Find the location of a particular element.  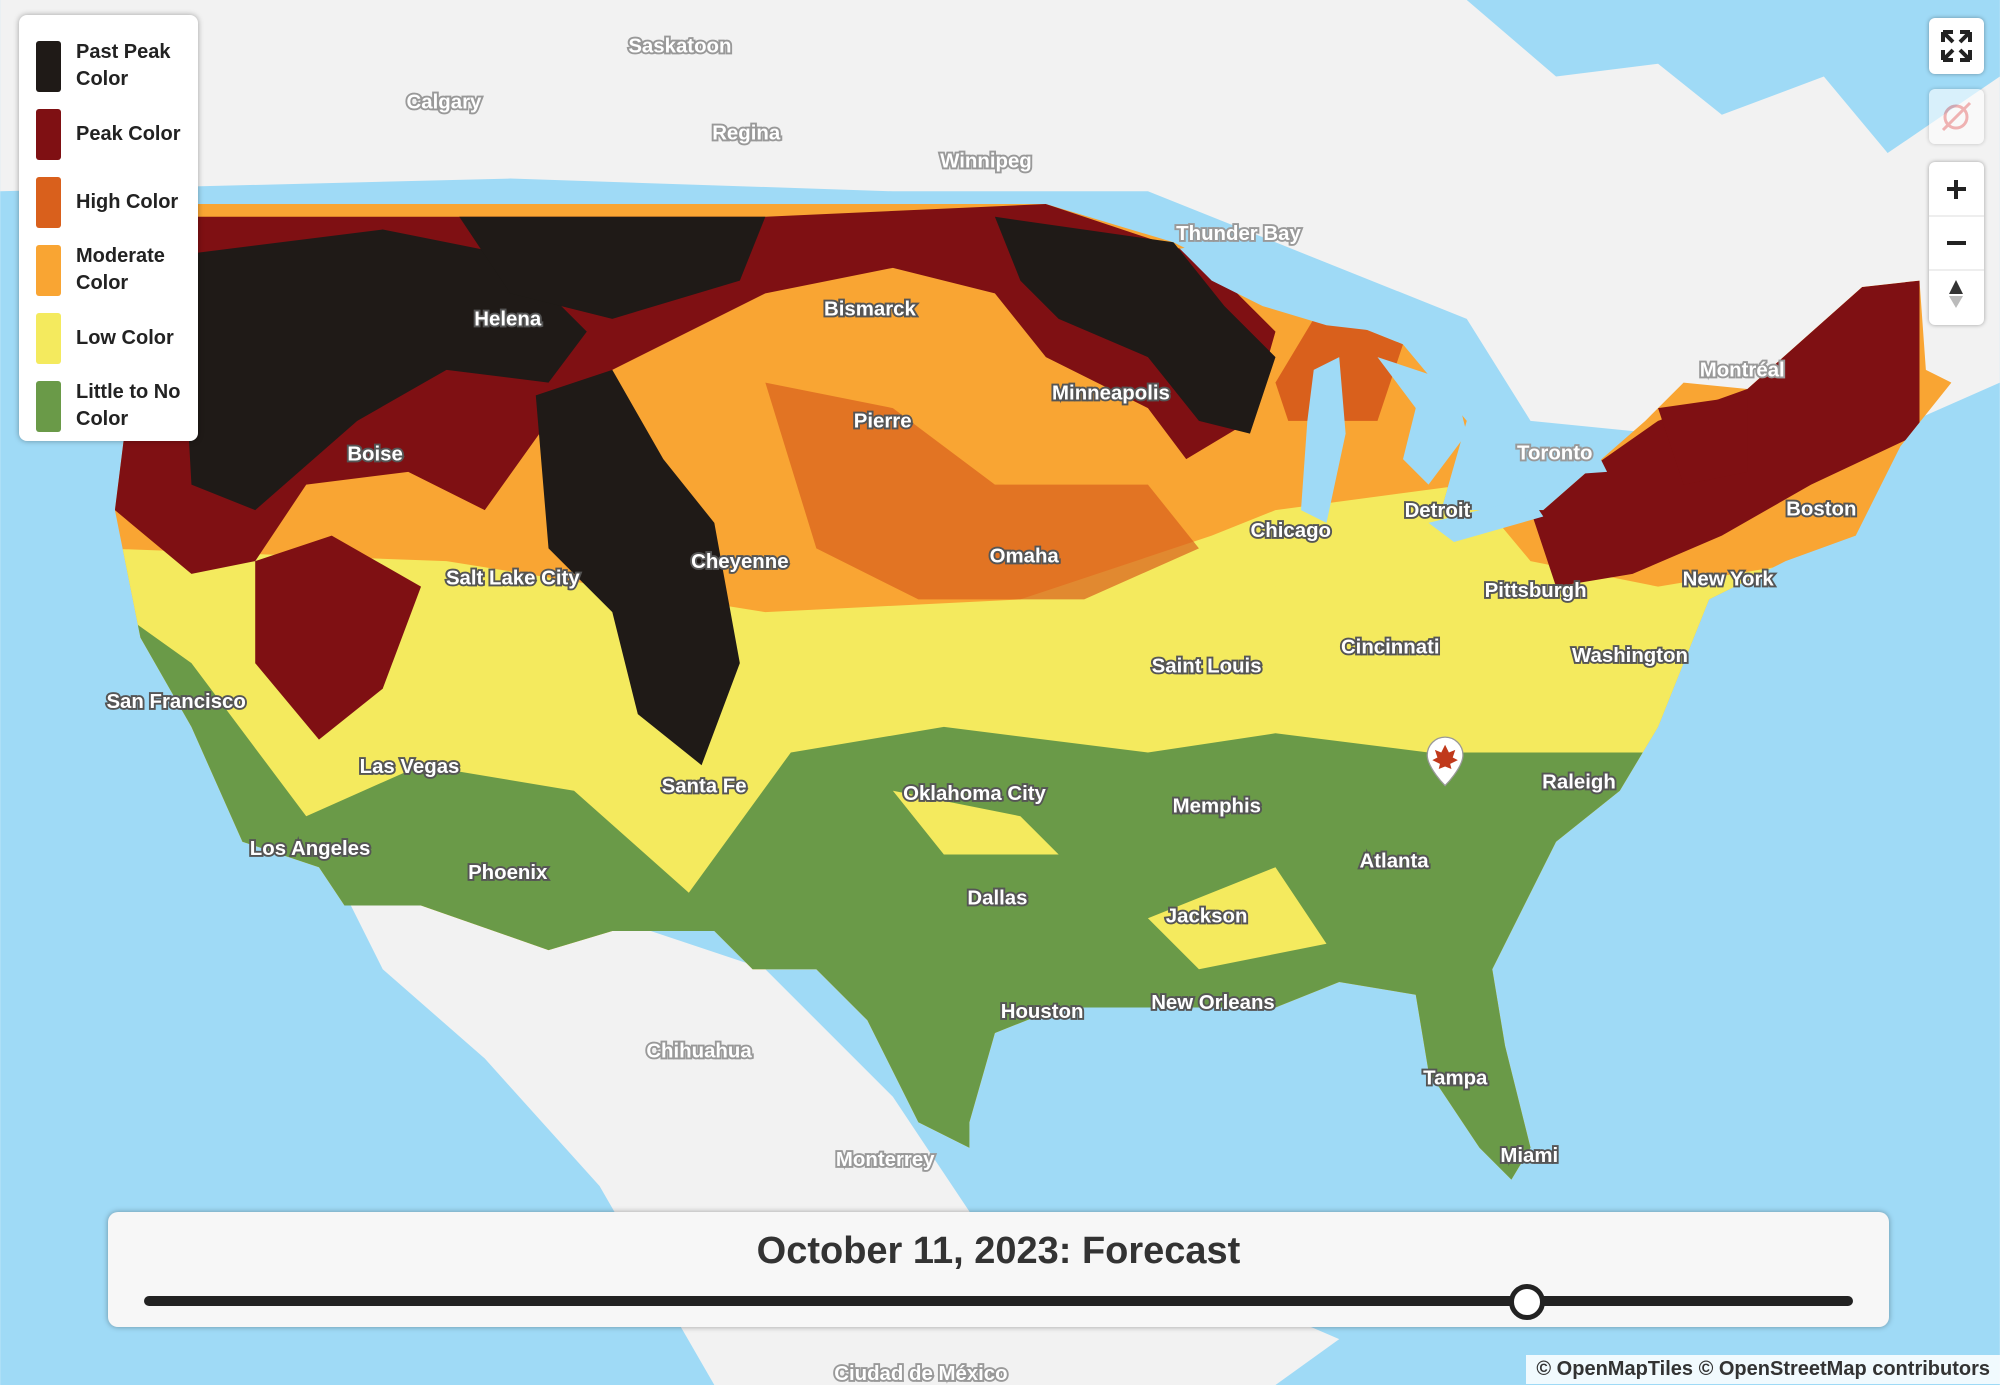

city-label: Omaha is located at coordinates (1025, 557).